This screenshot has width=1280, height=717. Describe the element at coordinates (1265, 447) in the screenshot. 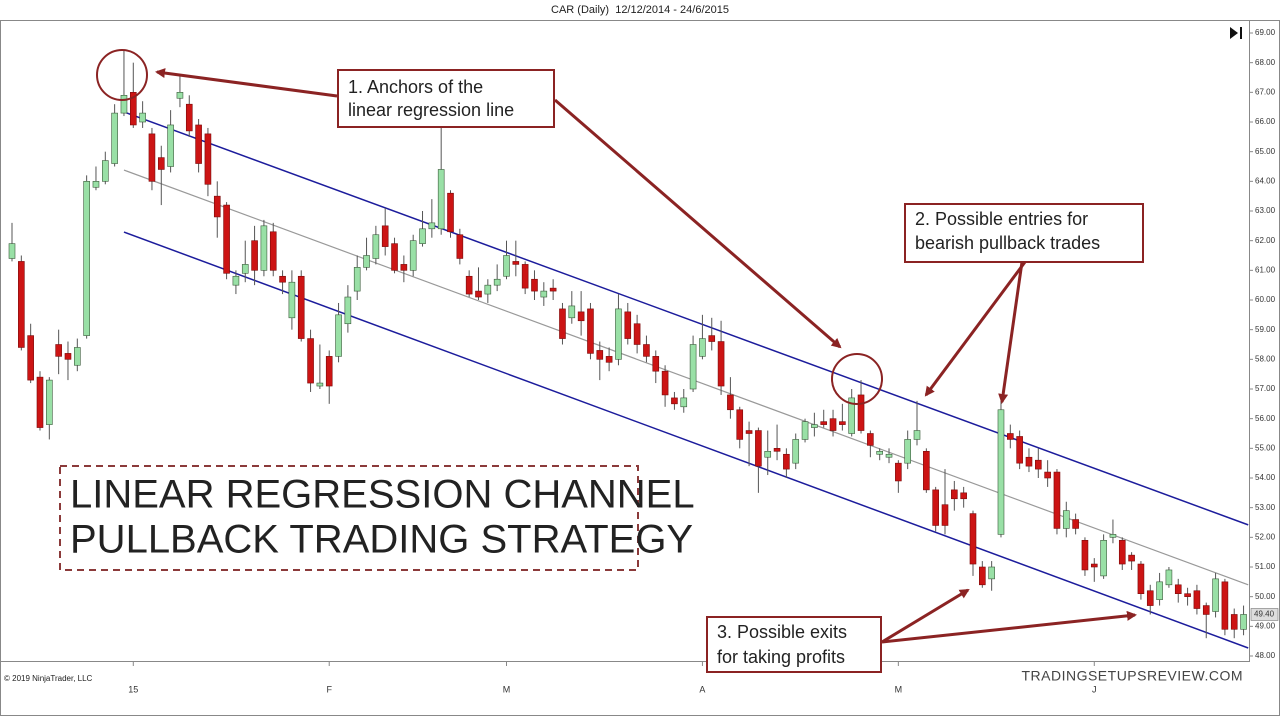

I see `y-tick-label: 55.00` at that location.